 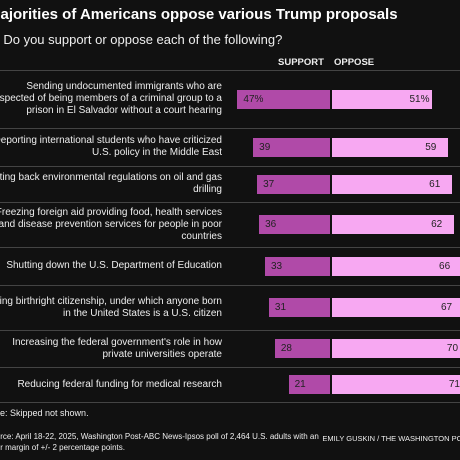 What do you see at coordinates (437, 224) in the screenshot?
I see `value-label: 62` at bounding box center [437, 224].